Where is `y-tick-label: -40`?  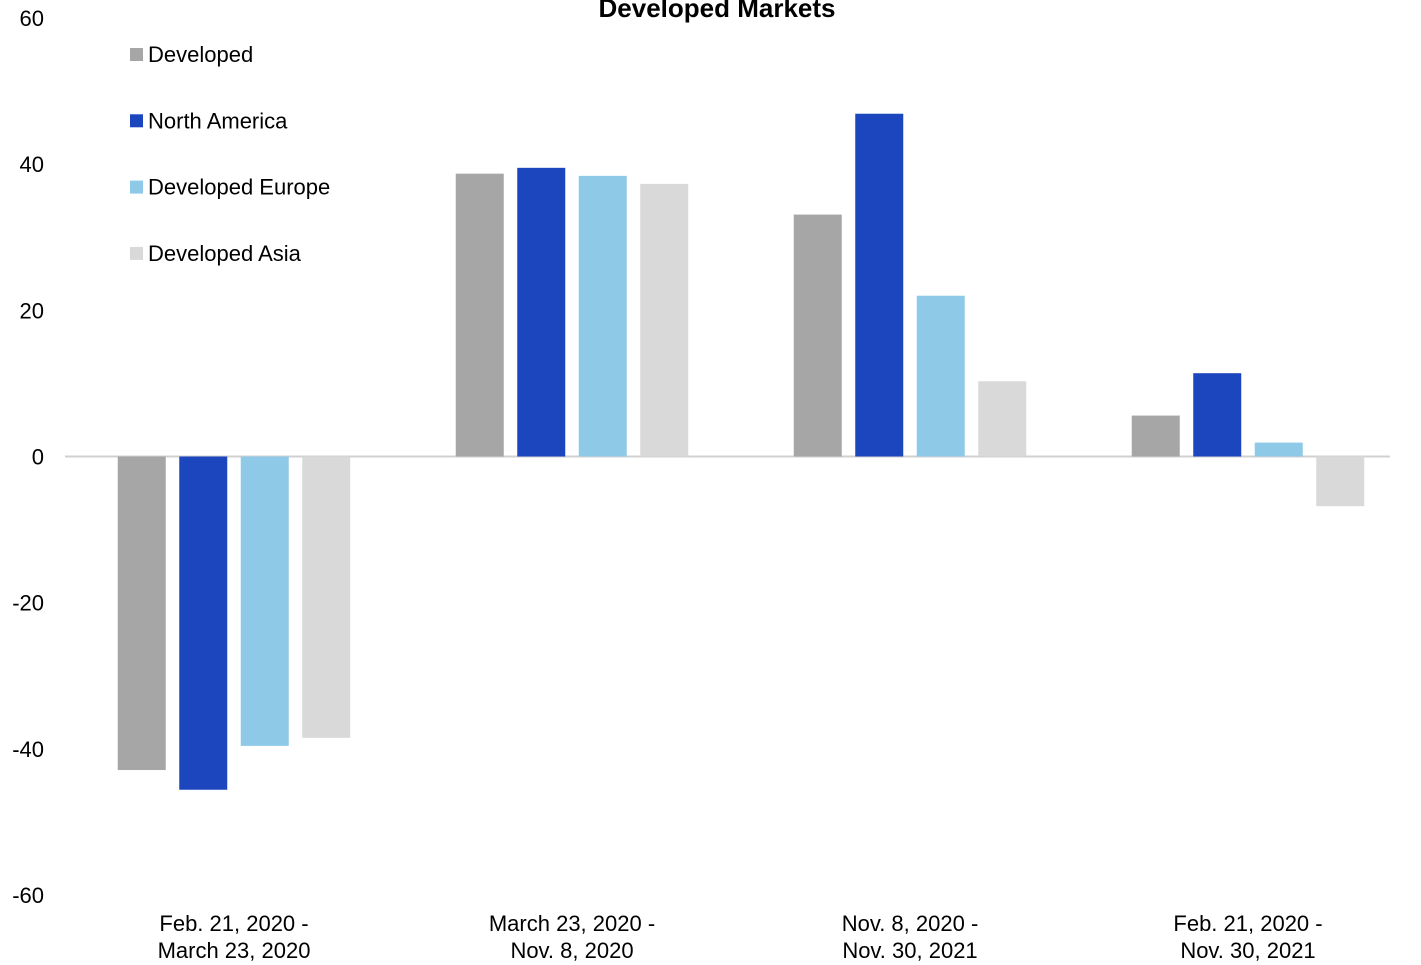 y-tick-label: -40 is located at coordinates (28, 749).